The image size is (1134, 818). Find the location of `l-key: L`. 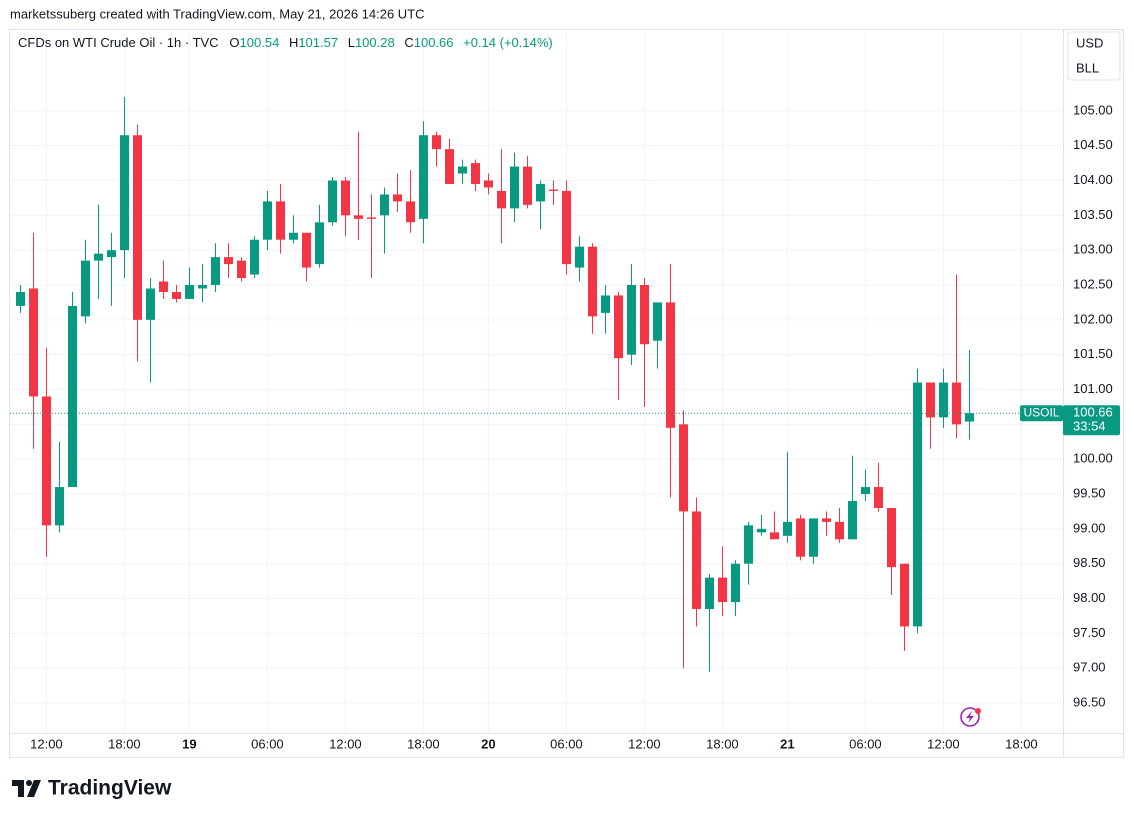

l-key: L is located at coordinates (351, 42).